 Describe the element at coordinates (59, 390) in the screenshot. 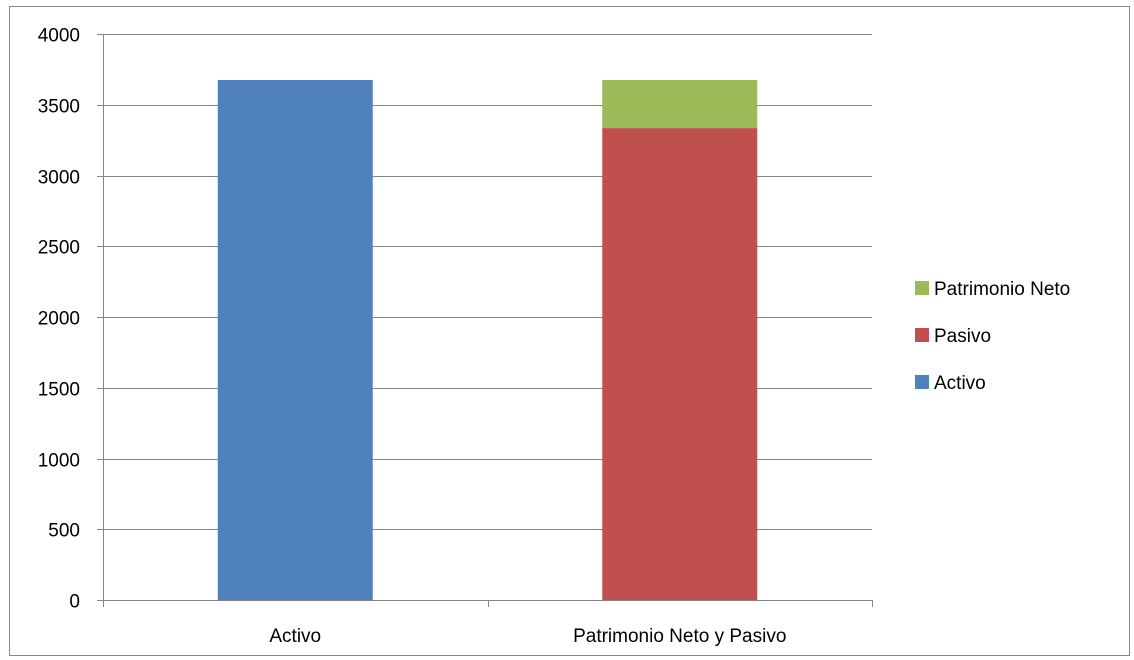

I see `y-tick-label-1500: 1500` at that location.